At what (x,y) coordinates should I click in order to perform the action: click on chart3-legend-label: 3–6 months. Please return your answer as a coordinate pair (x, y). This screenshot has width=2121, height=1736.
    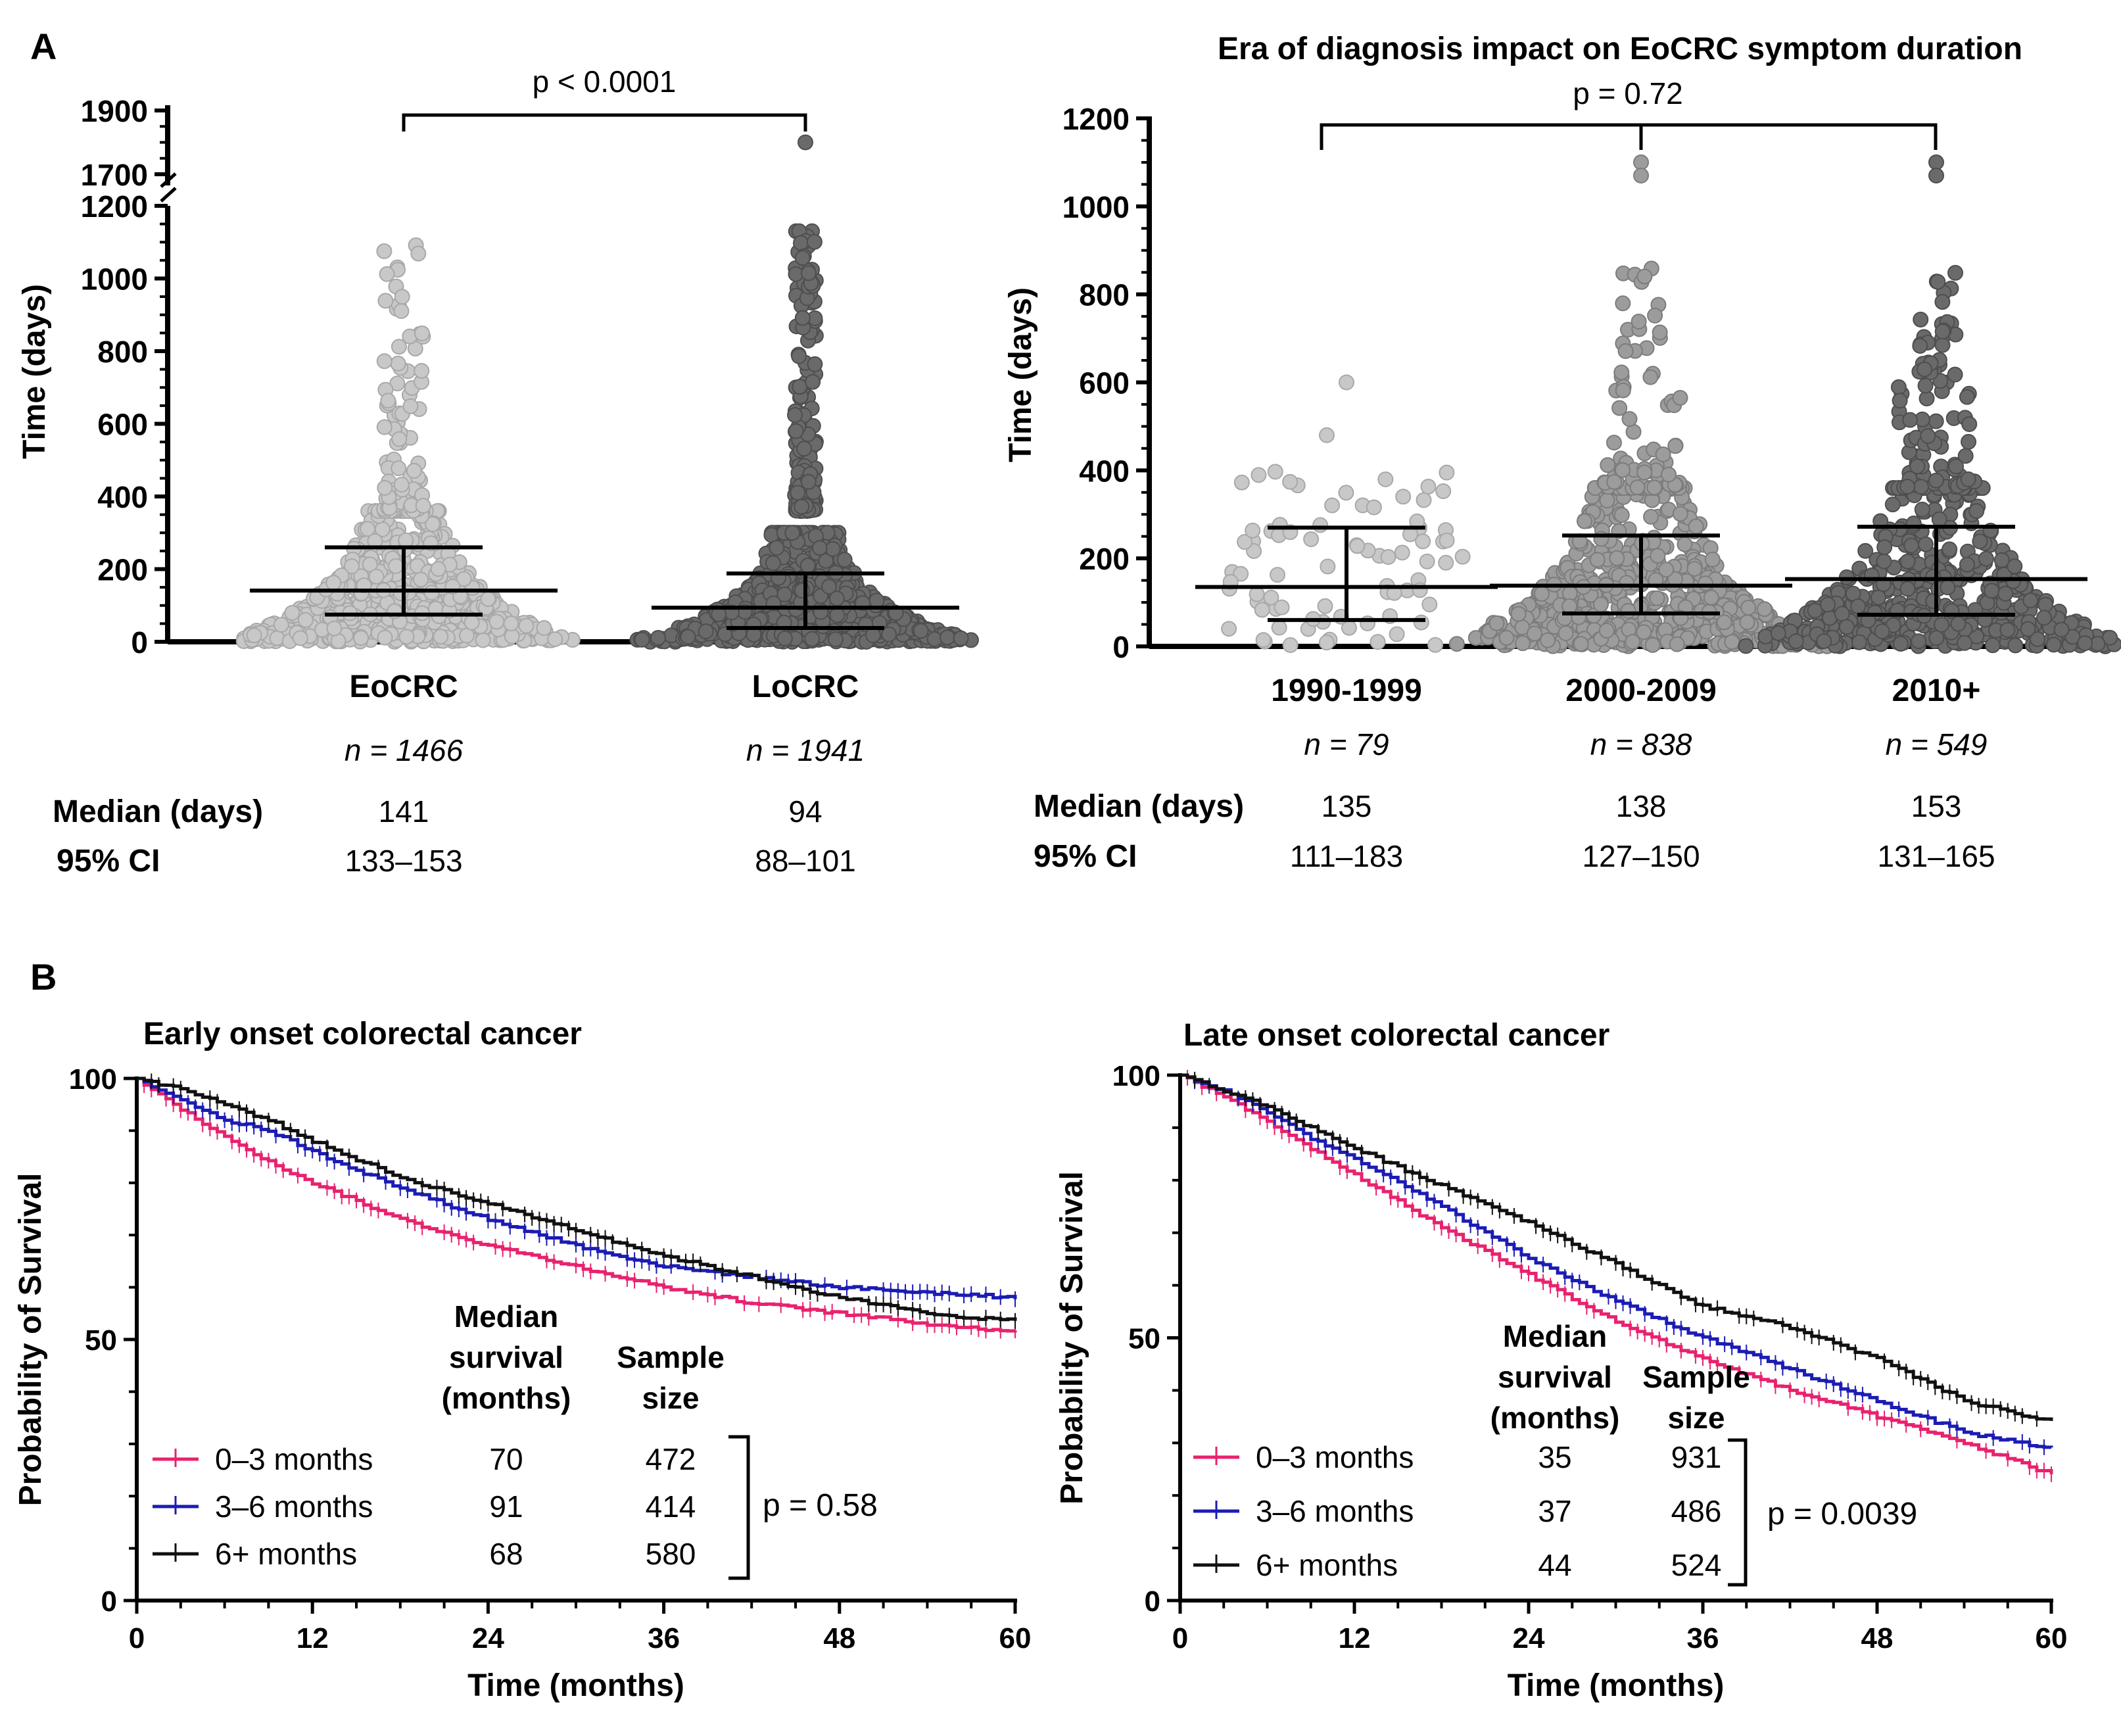
    Looking at the image, I should click on (294, 1506).